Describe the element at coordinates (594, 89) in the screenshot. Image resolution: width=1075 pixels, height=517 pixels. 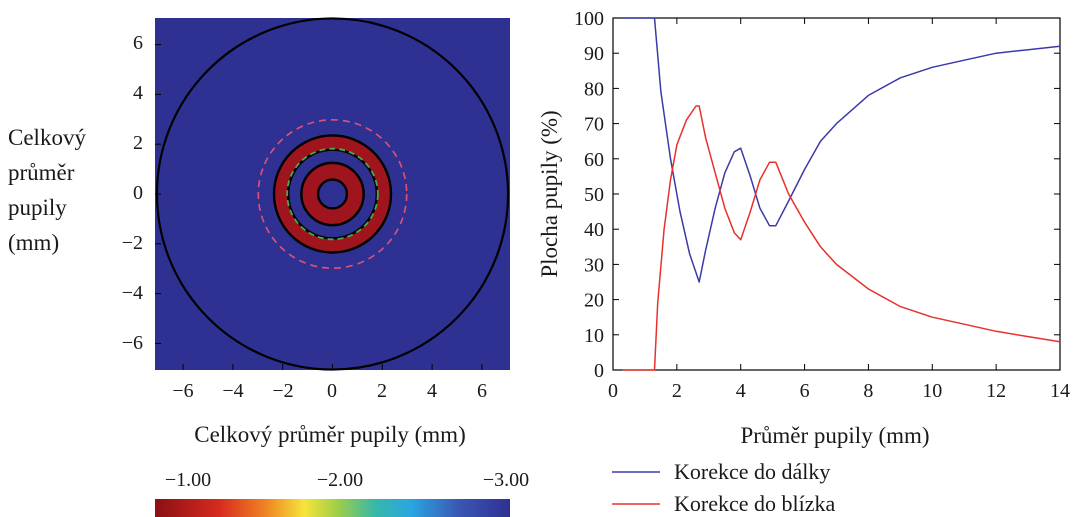
I see `chart-y-tick-label: 80` at that location.